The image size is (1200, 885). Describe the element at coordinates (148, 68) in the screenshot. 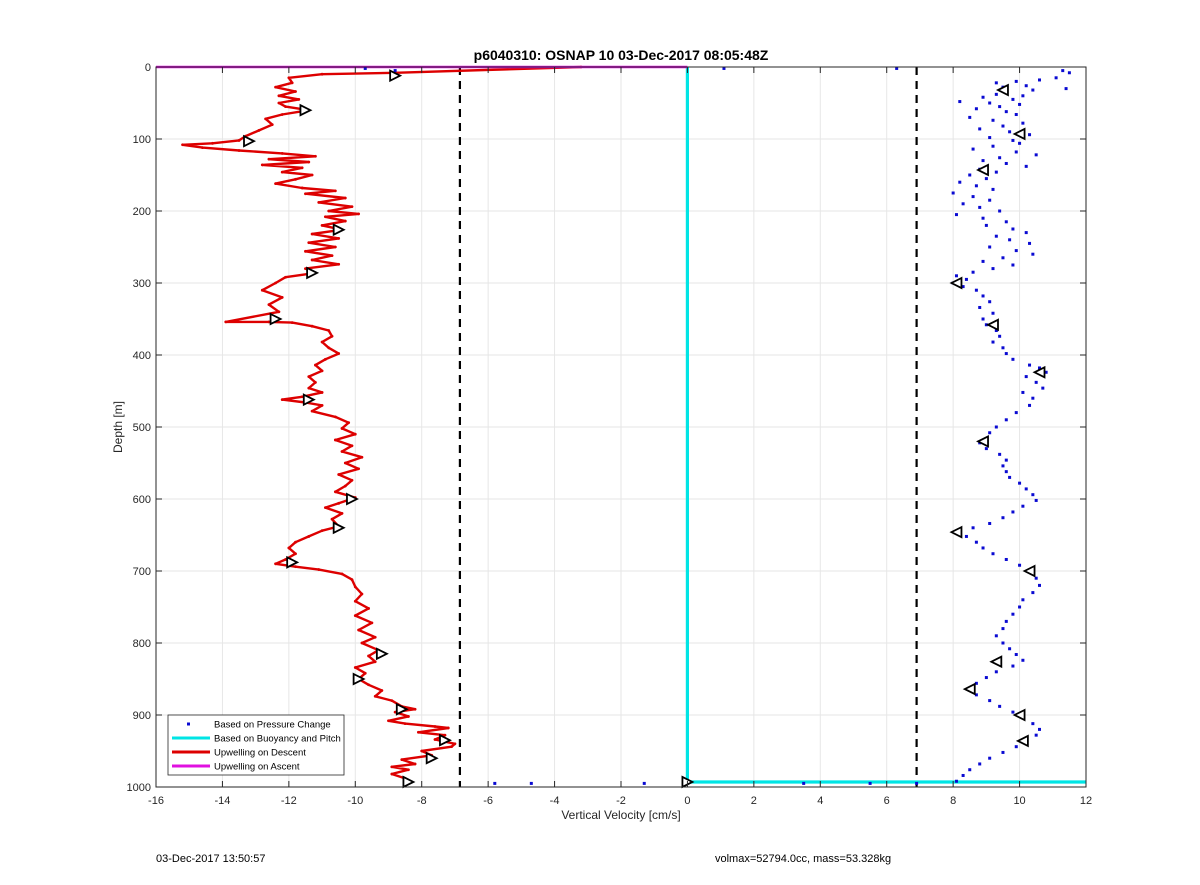

I see `y-tick-label: 0` at that location.